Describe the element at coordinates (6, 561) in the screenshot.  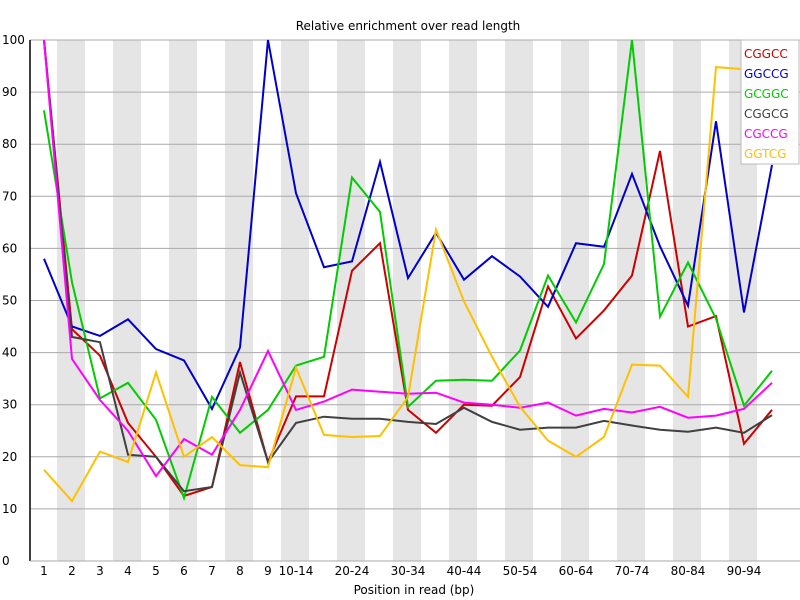
I see `y-tick-label: 0` at that location.